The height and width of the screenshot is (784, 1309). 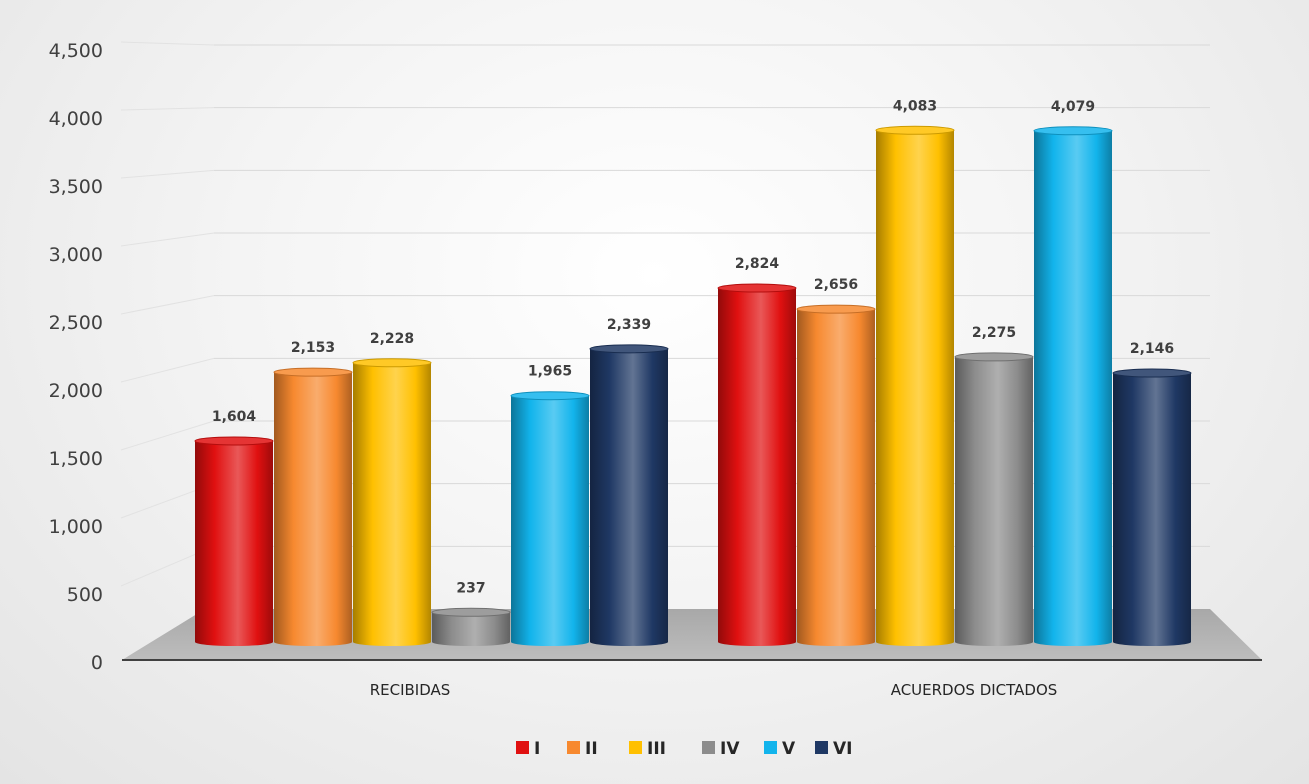 What do you see at coordinates (974, 690) in the screenshot?
I see `x-category-label: ACUERDOS DICTADOS` at bounding box center [974, 690].